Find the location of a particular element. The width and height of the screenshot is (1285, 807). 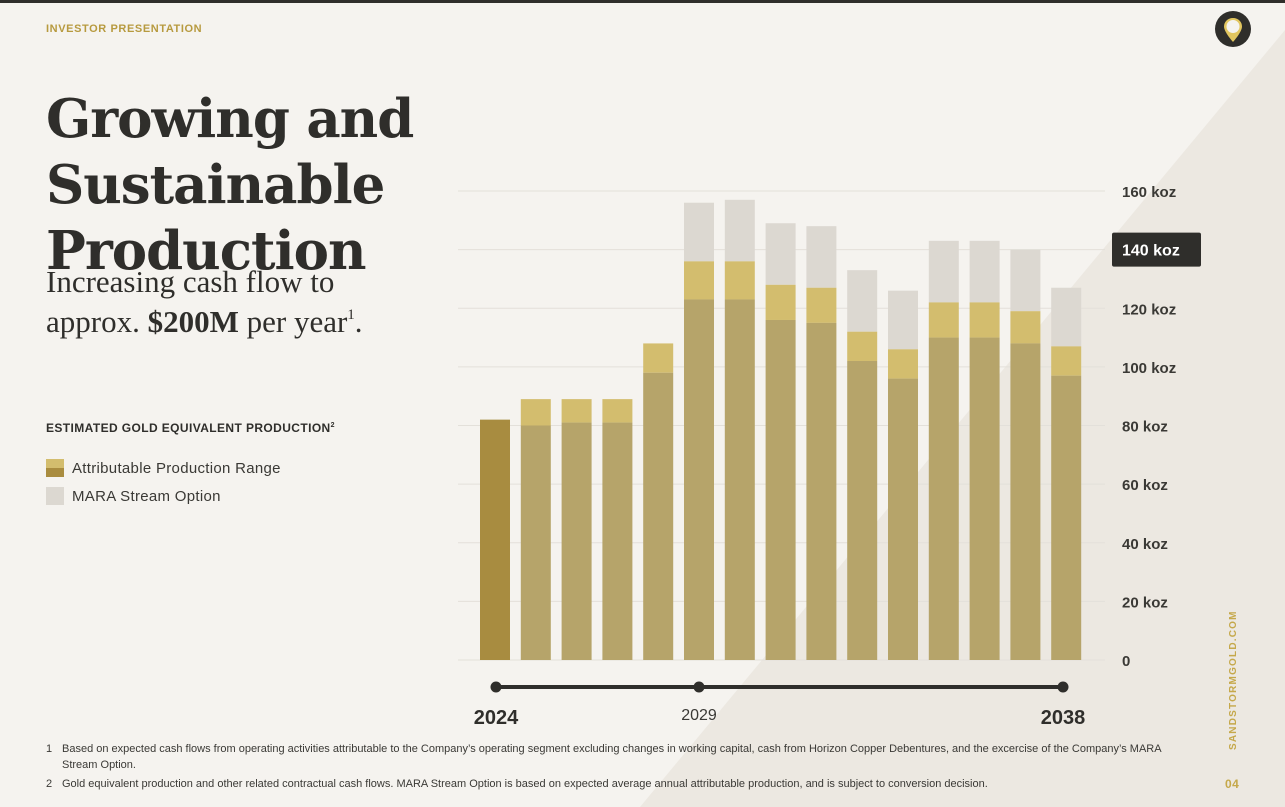

chart-heading-text: ESTIMATED GOLD EQUIVALENT PRODUCTION is located at coordinates (188, 428).